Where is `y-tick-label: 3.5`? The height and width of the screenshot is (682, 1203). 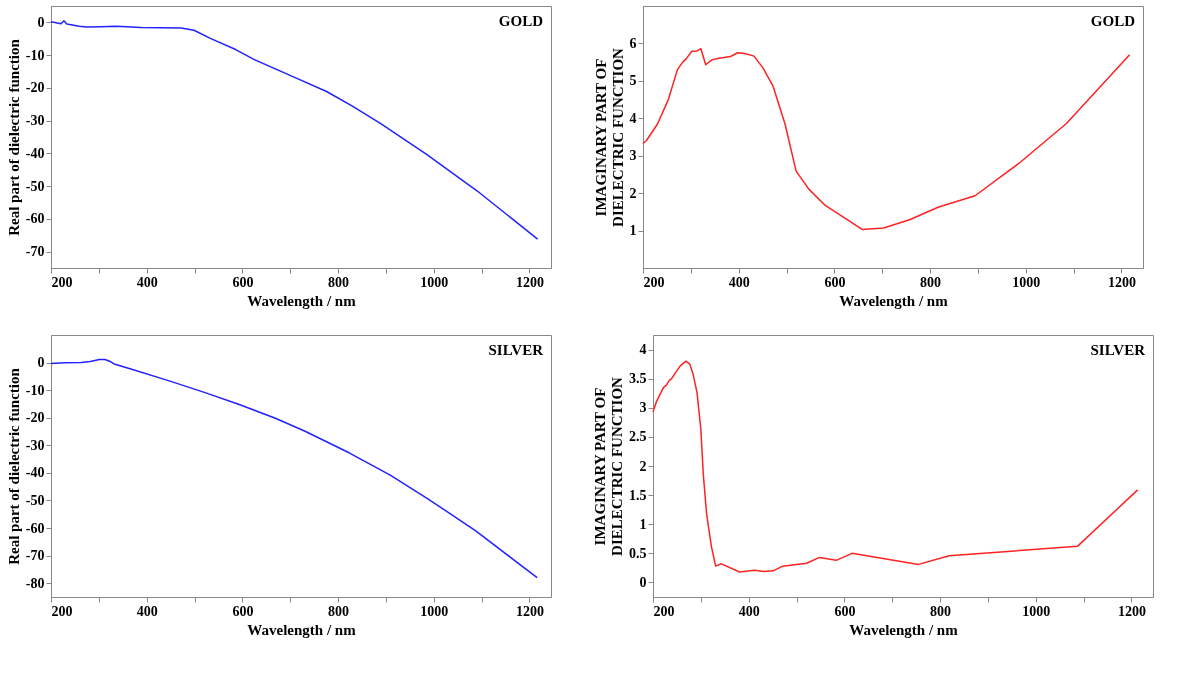
y-tick-label: 3.5 is located at coordinates (638, 379).